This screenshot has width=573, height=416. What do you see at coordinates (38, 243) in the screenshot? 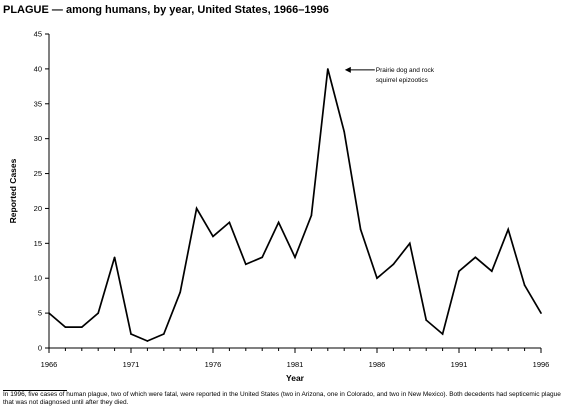
I see `y-tick-label: 15` at bounding box center [38, 243].